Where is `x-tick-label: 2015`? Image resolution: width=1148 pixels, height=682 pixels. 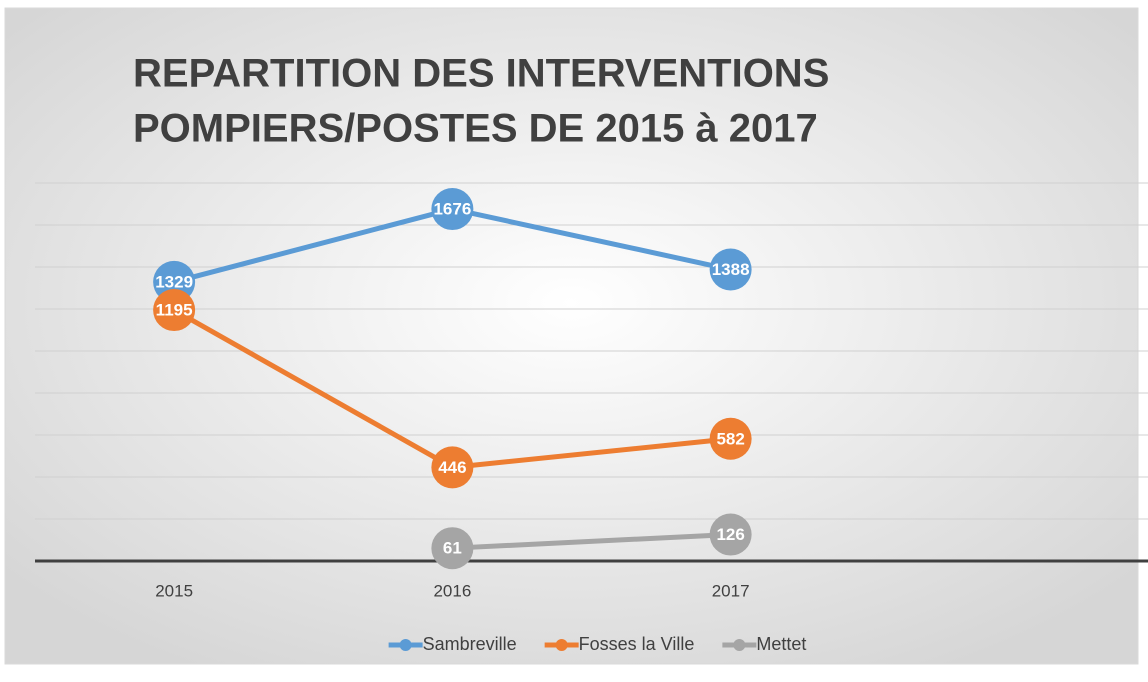 x-tick-label: 2015 is located at coordinates (174, 590).